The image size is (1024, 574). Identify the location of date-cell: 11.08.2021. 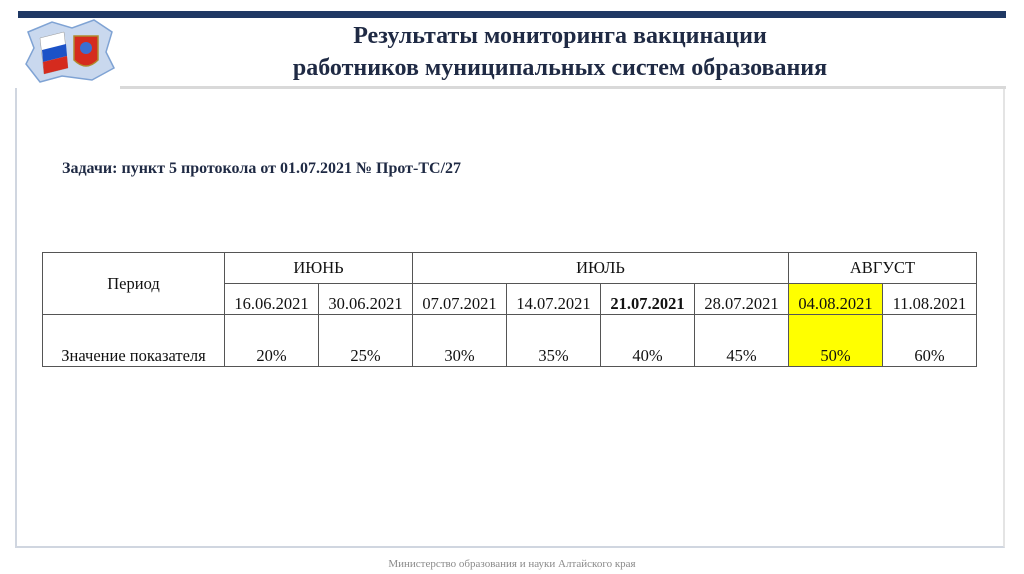
(929, 299).